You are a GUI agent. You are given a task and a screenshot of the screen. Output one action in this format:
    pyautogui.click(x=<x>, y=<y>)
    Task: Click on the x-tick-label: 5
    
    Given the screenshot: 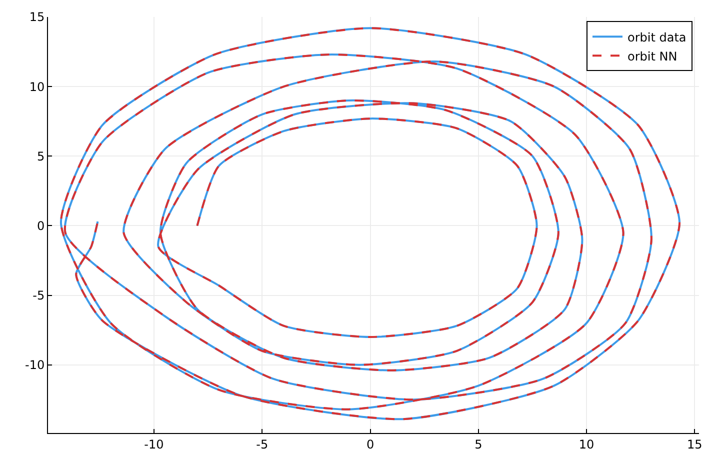 What is the action you would take?
    pyautogui.click(x=478, y=444)
    